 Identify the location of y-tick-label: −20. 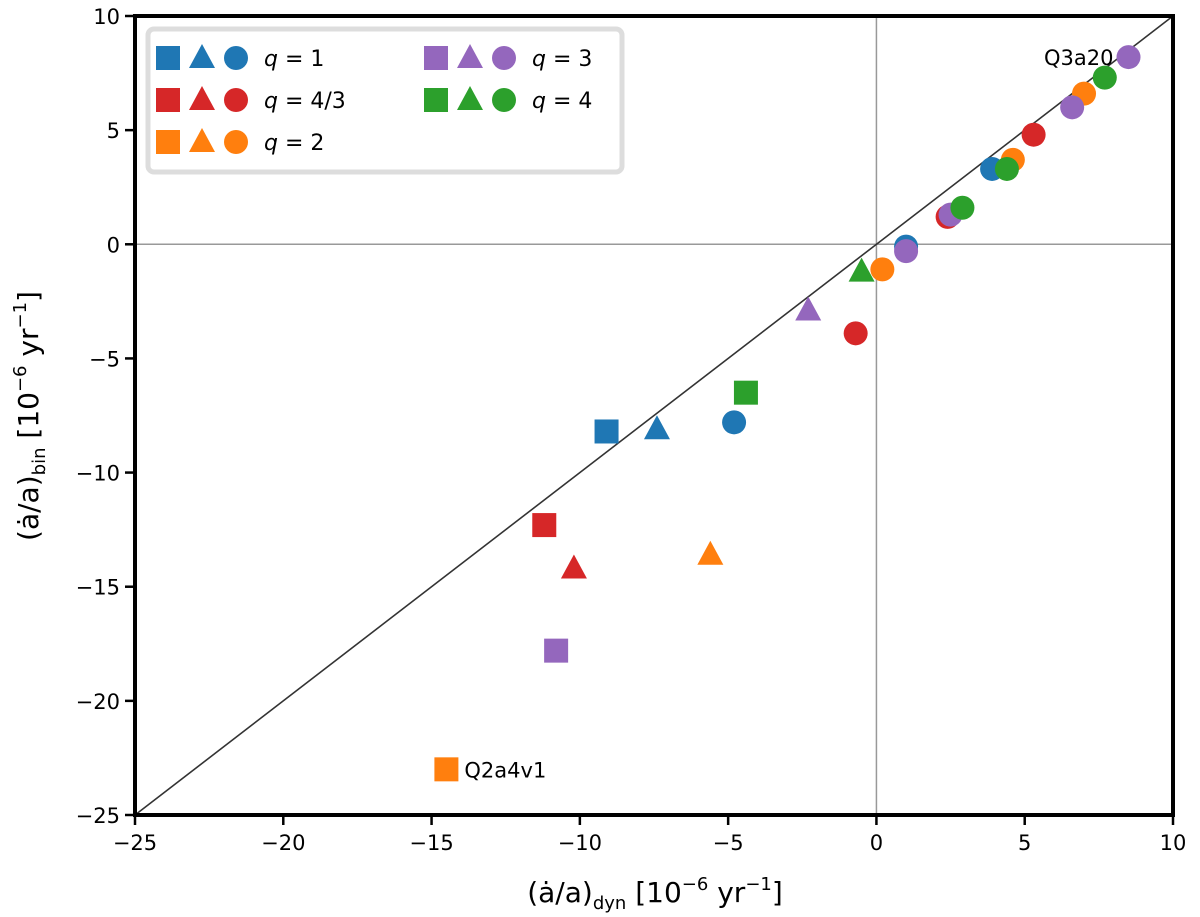
(98, 702).